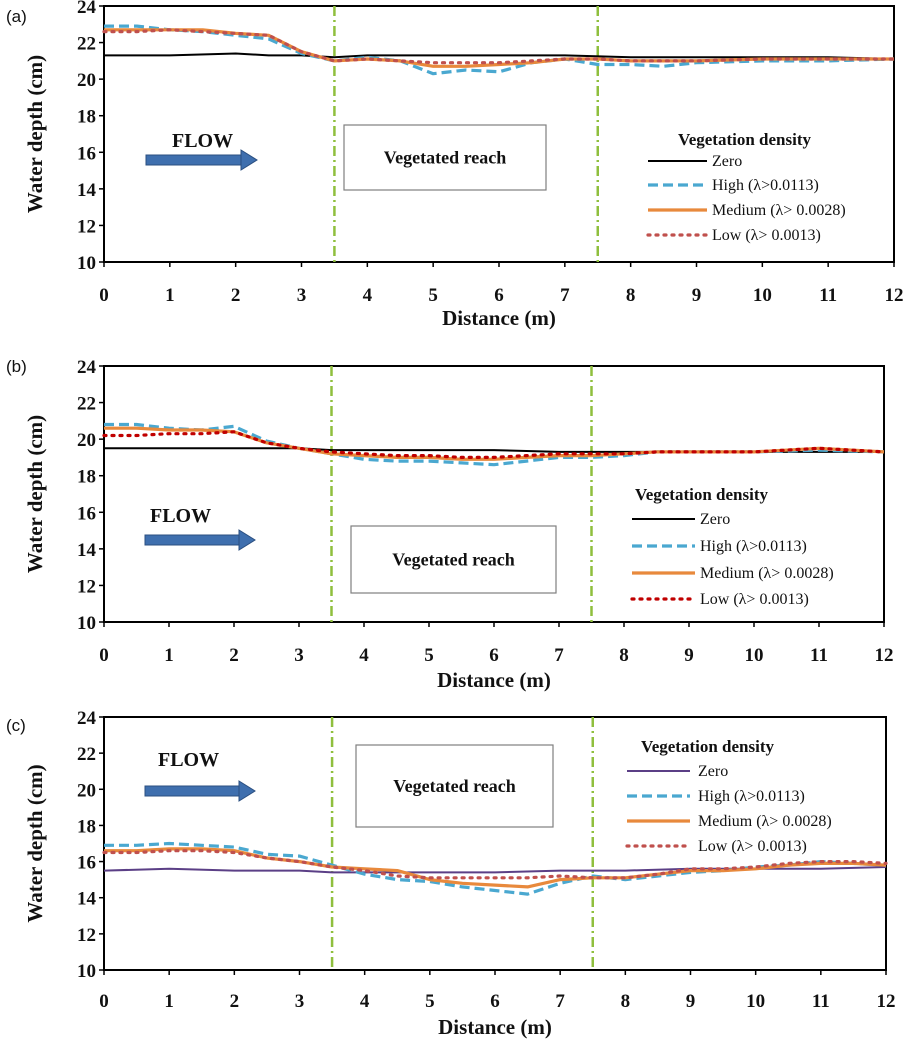  Describe the element at coordinates (16, 725) in the screenshot. I see `panel-label: (c)` at that location.